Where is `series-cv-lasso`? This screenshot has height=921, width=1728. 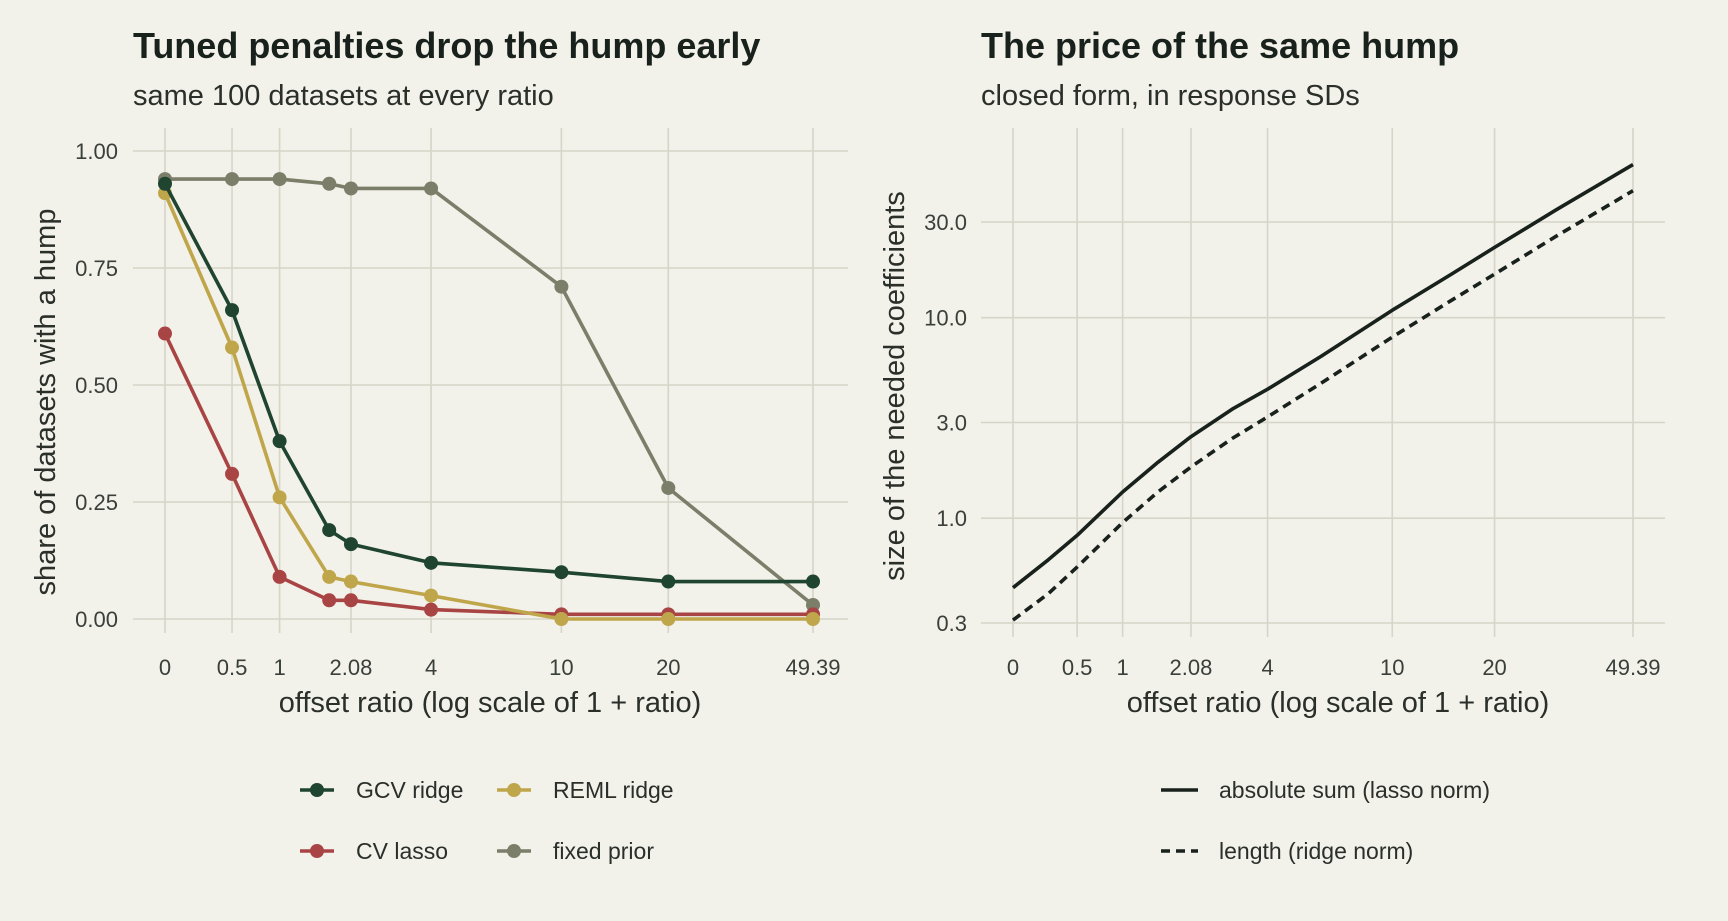
series-cv-lasso is located at coordinates (489, 474).